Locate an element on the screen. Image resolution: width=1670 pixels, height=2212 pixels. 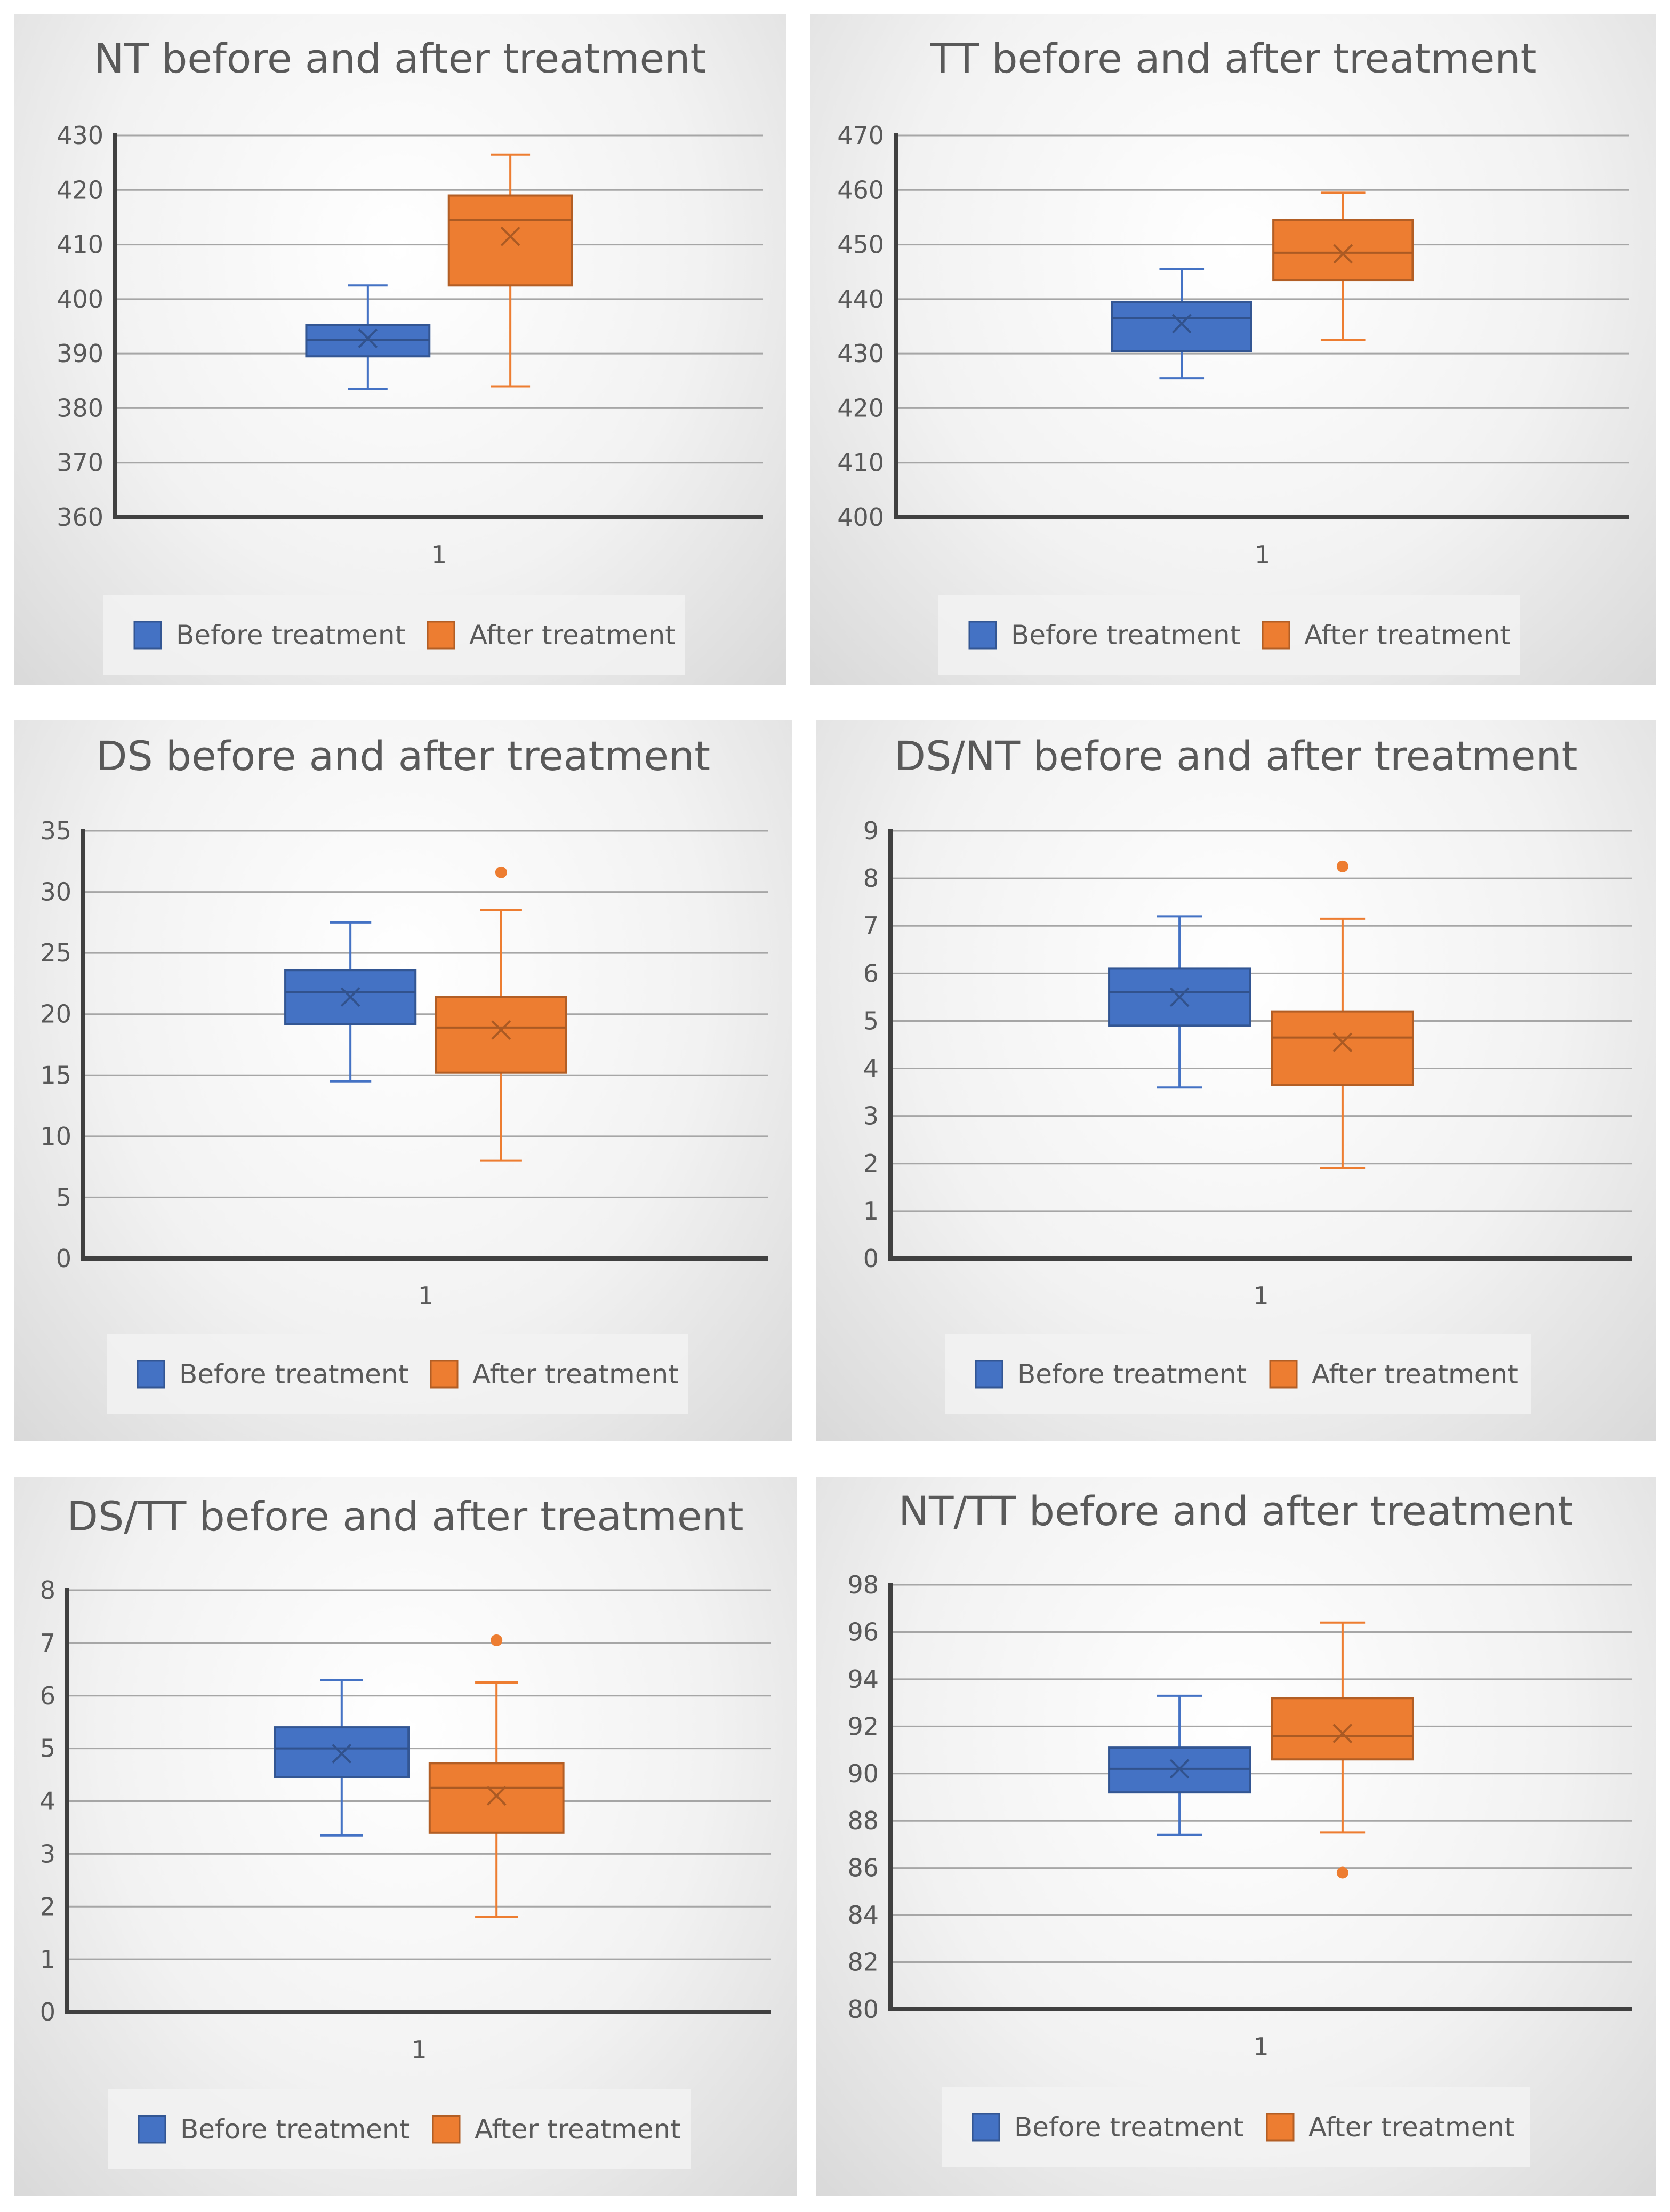
y-tick-label: 98 is located at coordinates (863, 1584).